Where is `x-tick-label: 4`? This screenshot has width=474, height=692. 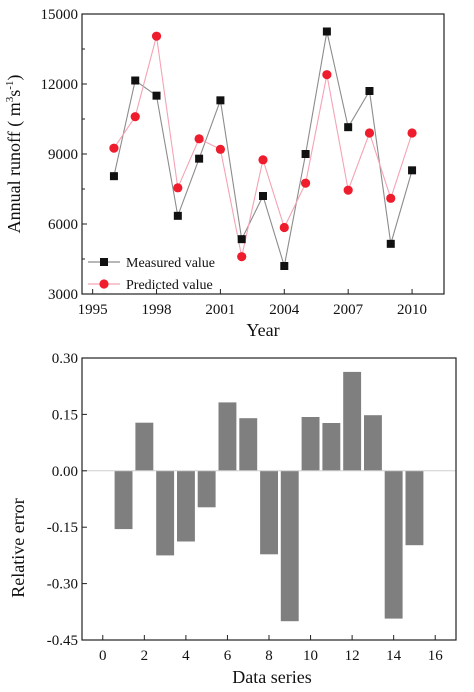 x-tick-label: 4 is located at coordinates (186, 656).